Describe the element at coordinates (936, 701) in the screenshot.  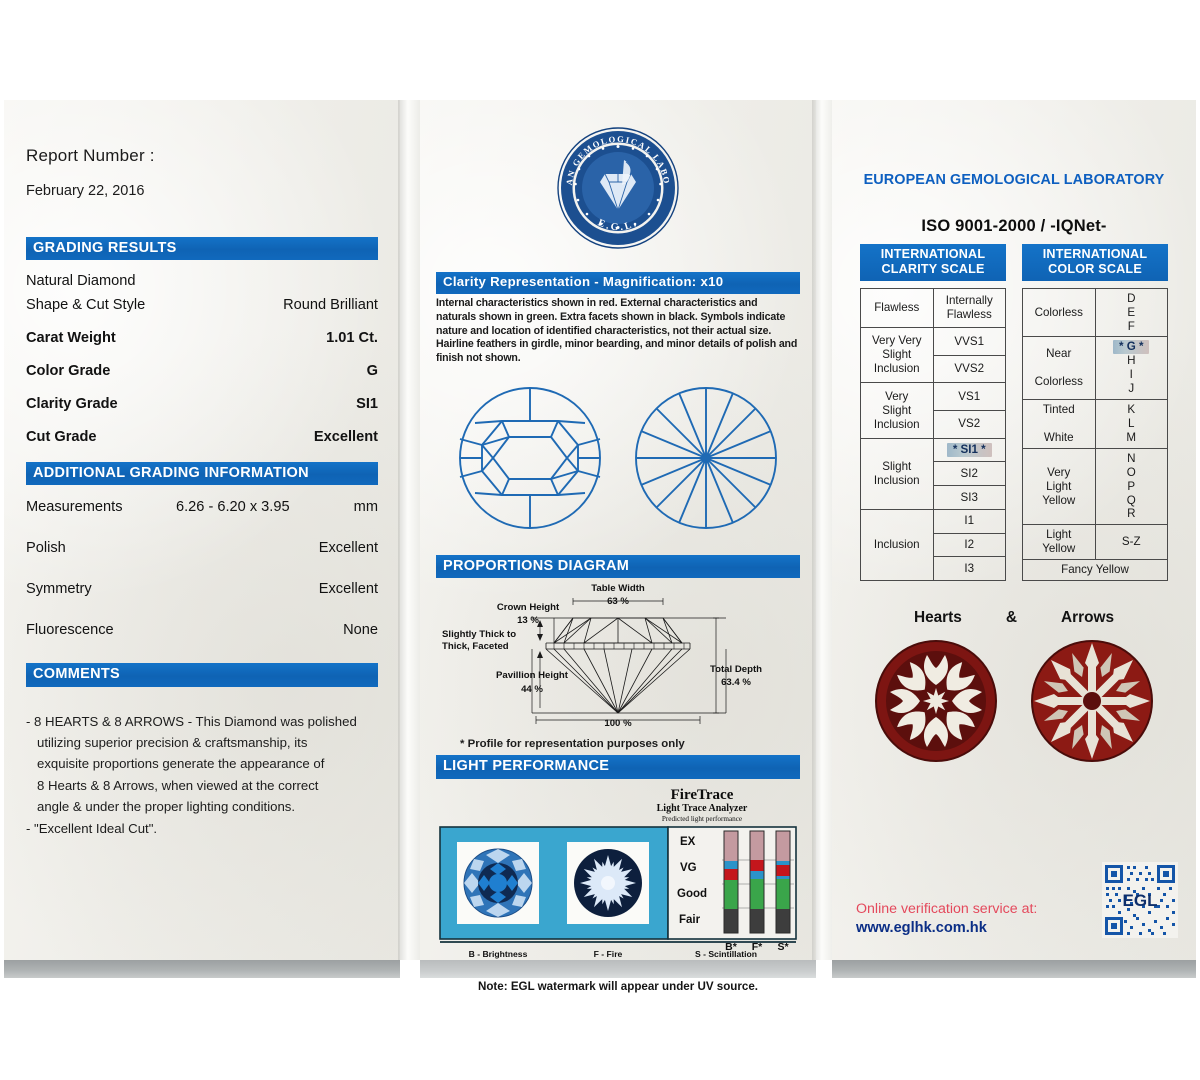
I see `hearts-image` at that location.